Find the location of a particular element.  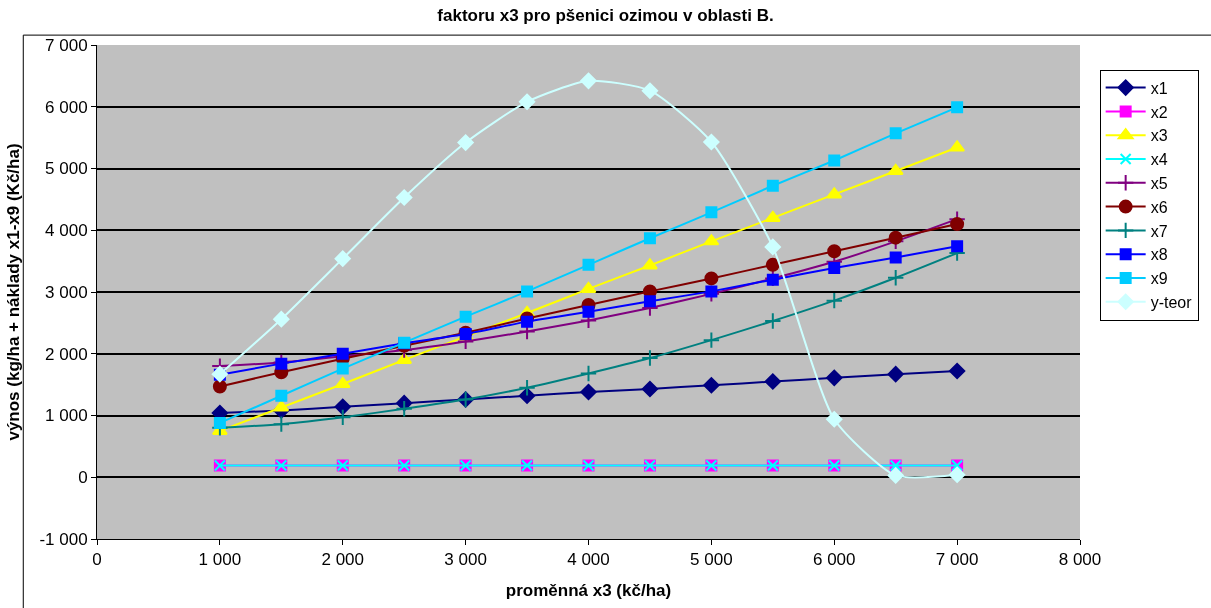

legend-label: x5 is located at coordinates (1159, 184).